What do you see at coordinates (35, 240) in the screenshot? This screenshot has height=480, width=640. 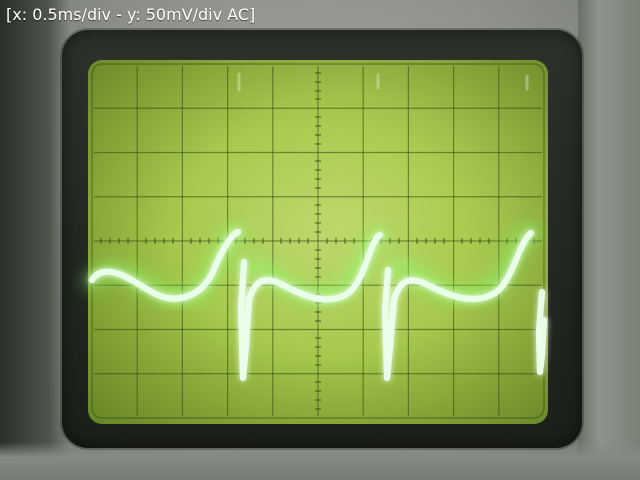 I see `left-bezel-shadow` at bounding box center [35, 240].